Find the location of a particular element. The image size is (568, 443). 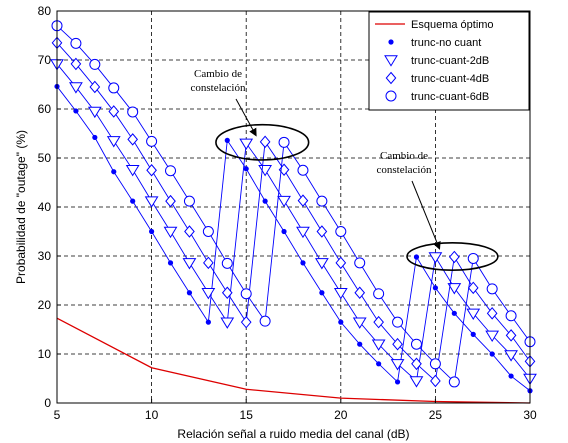

annotation-1: Cambio de constelación is located at coordinates (438, 211).